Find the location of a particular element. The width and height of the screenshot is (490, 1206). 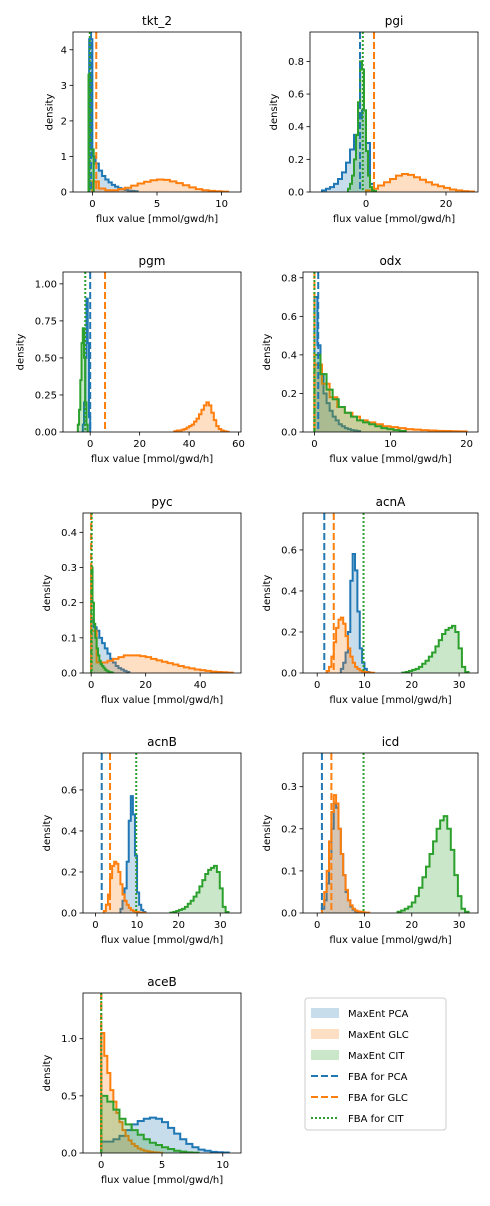

x-tick-label: 5 is located at coordinates (162, 1165).